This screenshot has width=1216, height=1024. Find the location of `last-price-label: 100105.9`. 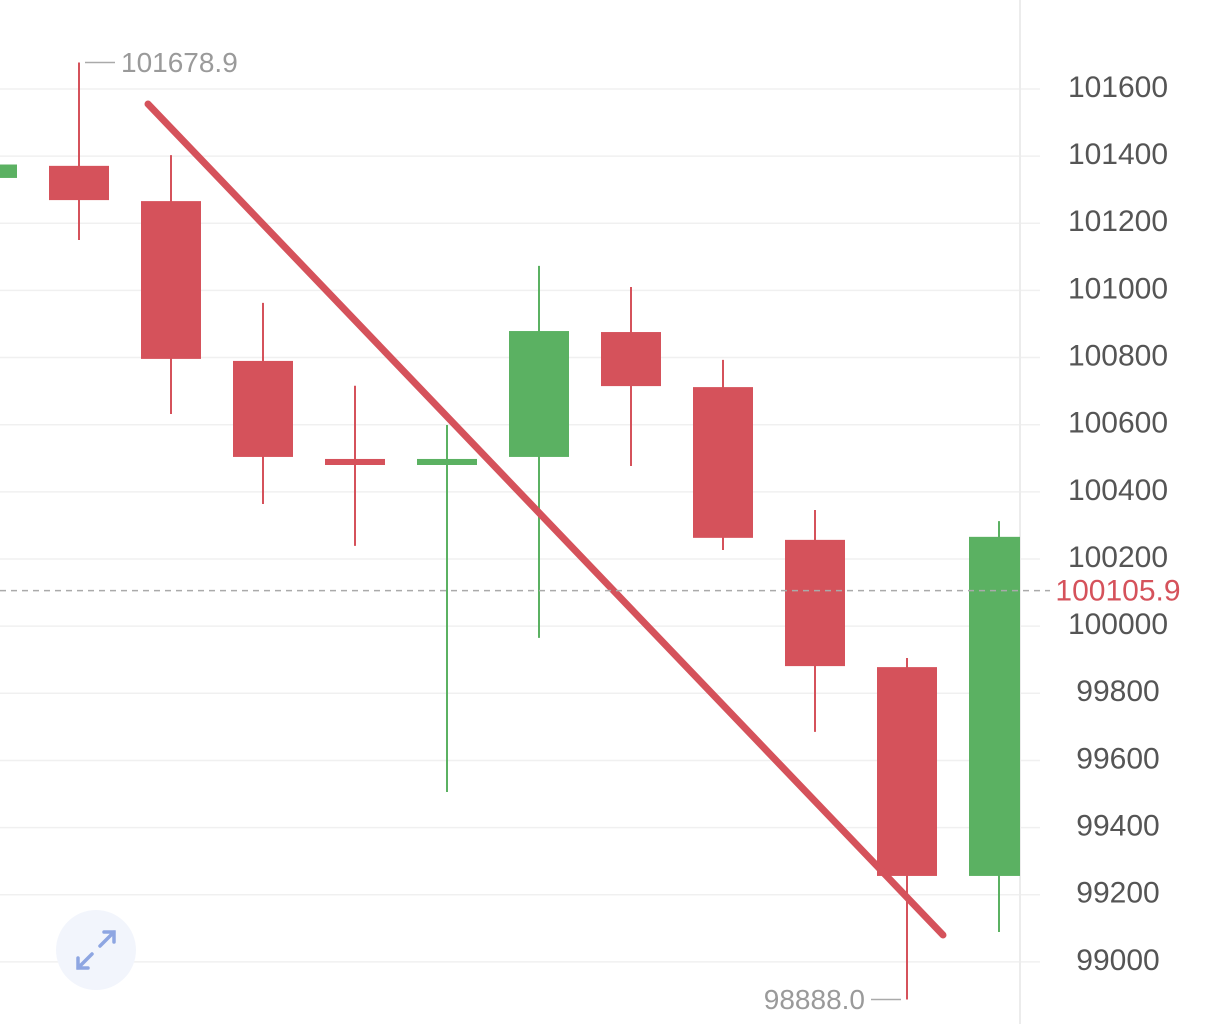

last-price-label: 100105.9 is located at coordinates (1117, 591).